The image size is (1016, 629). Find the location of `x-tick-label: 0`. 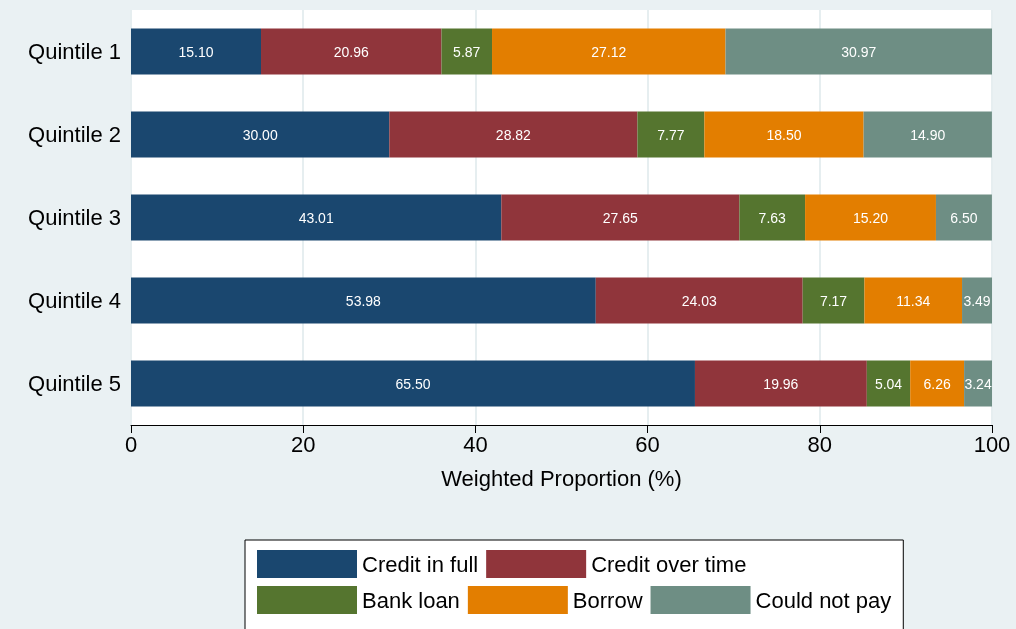

x-tick-label: 0 is located at coordinates (131, 444).